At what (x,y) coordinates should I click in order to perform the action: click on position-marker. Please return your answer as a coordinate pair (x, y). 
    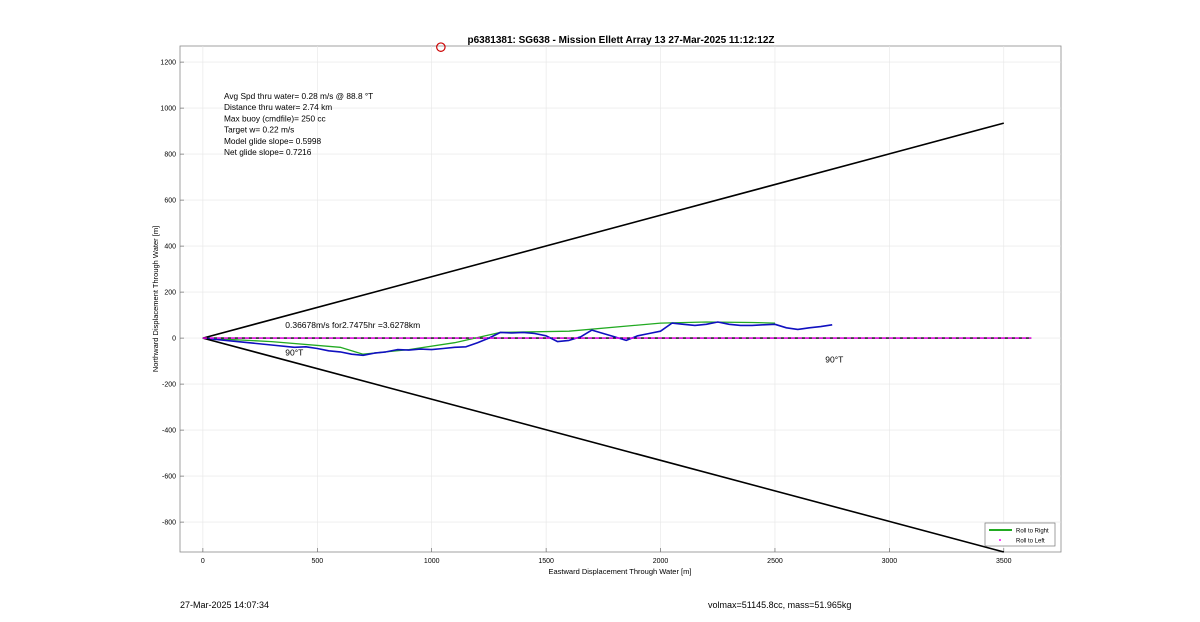
    Looking at the image, I should click on (441, 47).